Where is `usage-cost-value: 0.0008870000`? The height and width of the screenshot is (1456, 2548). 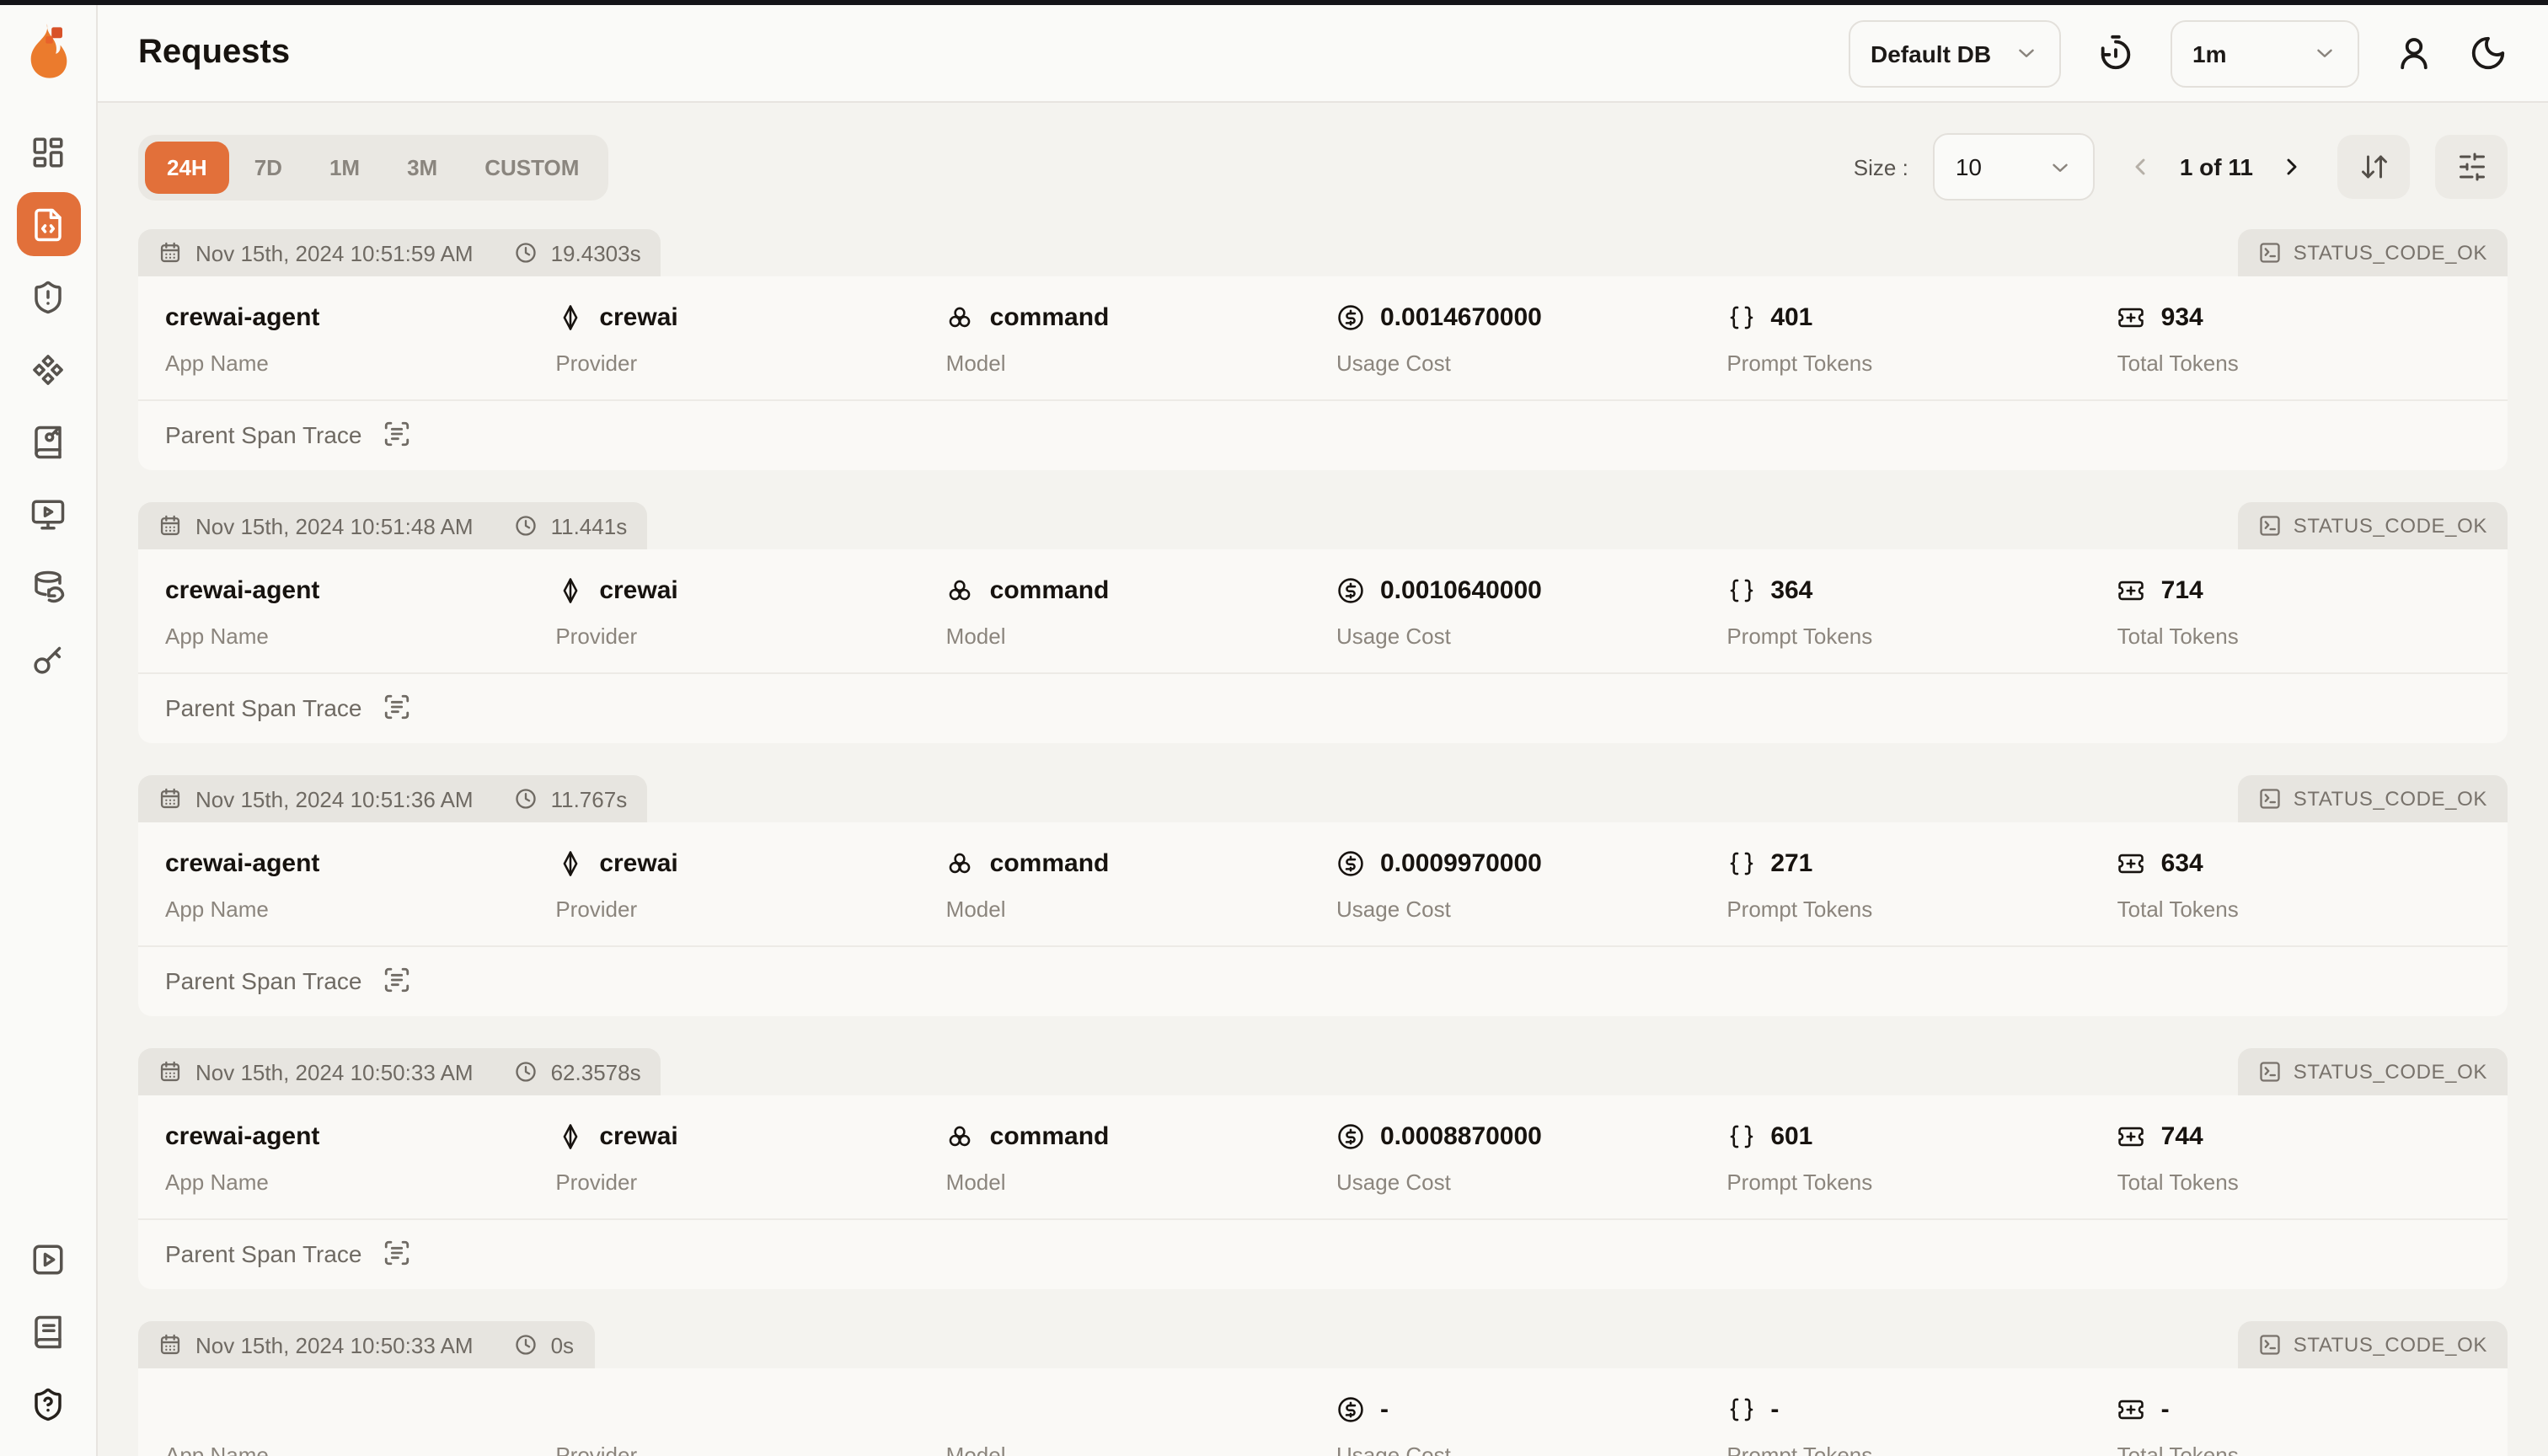 usage-cost-value: 0.0008870000 is located at coordinates (1461, 1135).